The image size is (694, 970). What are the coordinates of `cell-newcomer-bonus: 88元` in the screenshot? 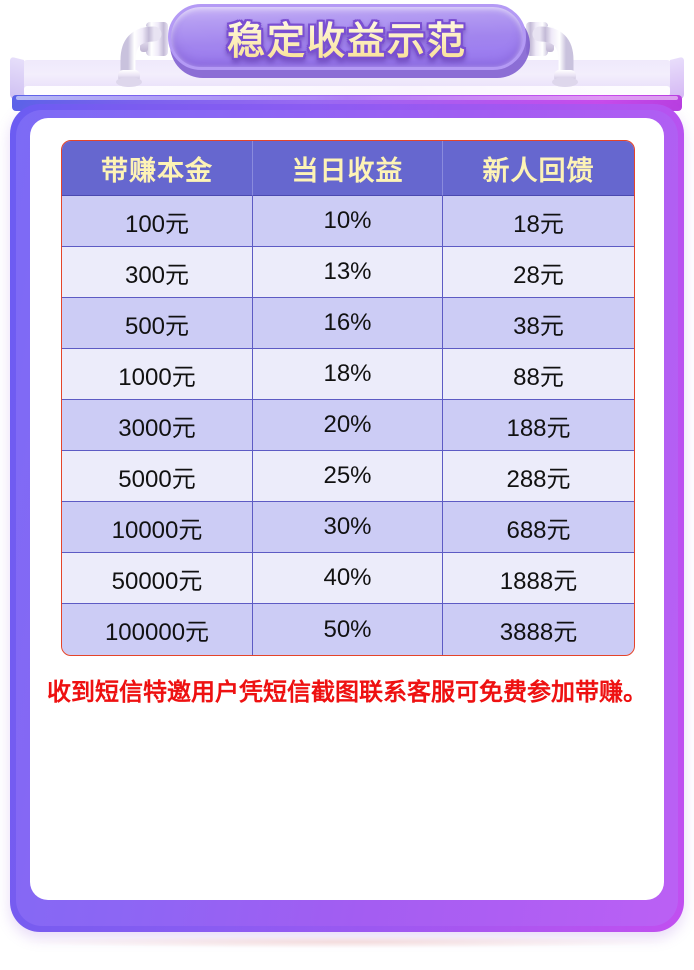 It's located at (538, 374).